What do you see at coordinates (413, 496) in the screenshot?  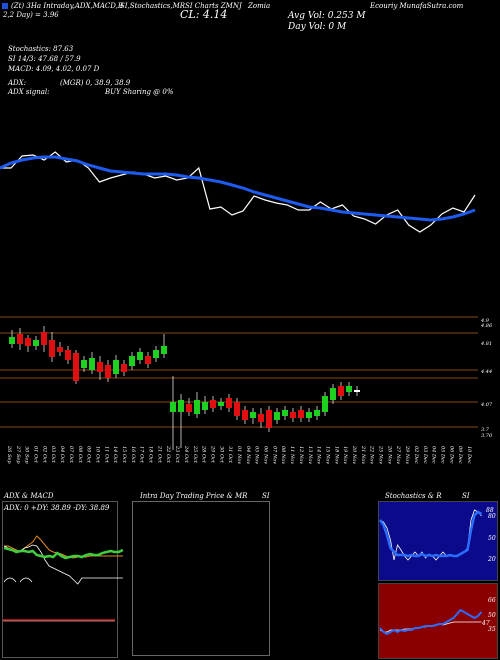 I see `stoch-title: Stochastics & R` at bounding box center [413, 496].